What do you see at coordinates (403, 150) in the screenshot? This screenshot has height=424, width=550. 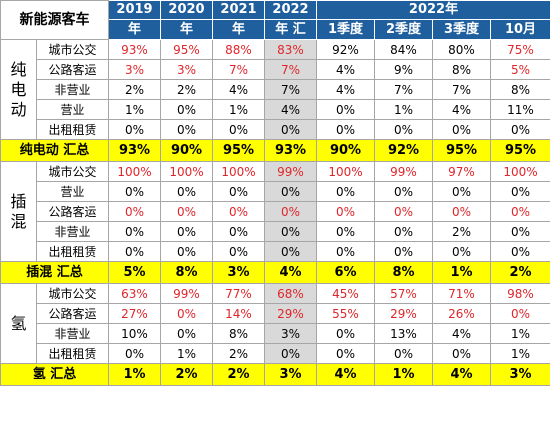 I see `total-value-cell: 92%` at bounding box center [403, 150].